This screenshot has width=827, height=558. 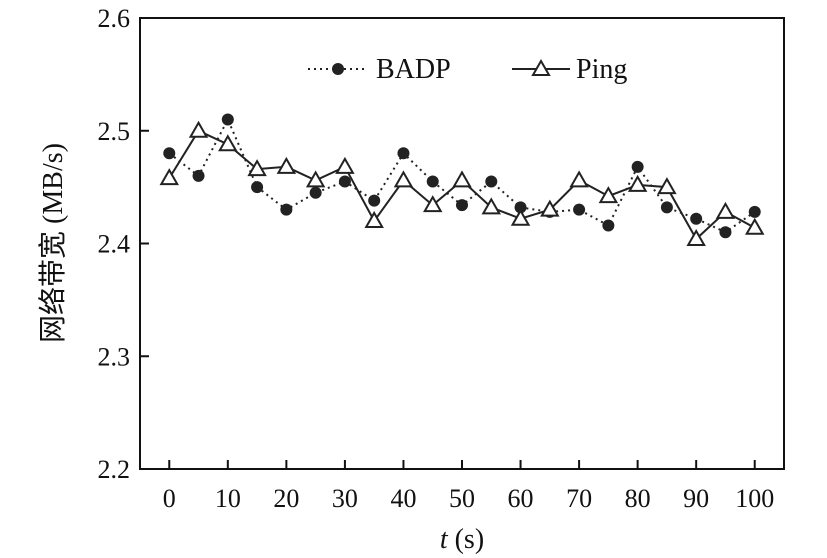 What do you see at coordinates (114, 356) in the screenshot?
I see `y-tick-label: 2.3` at bounding box center [114, 356].